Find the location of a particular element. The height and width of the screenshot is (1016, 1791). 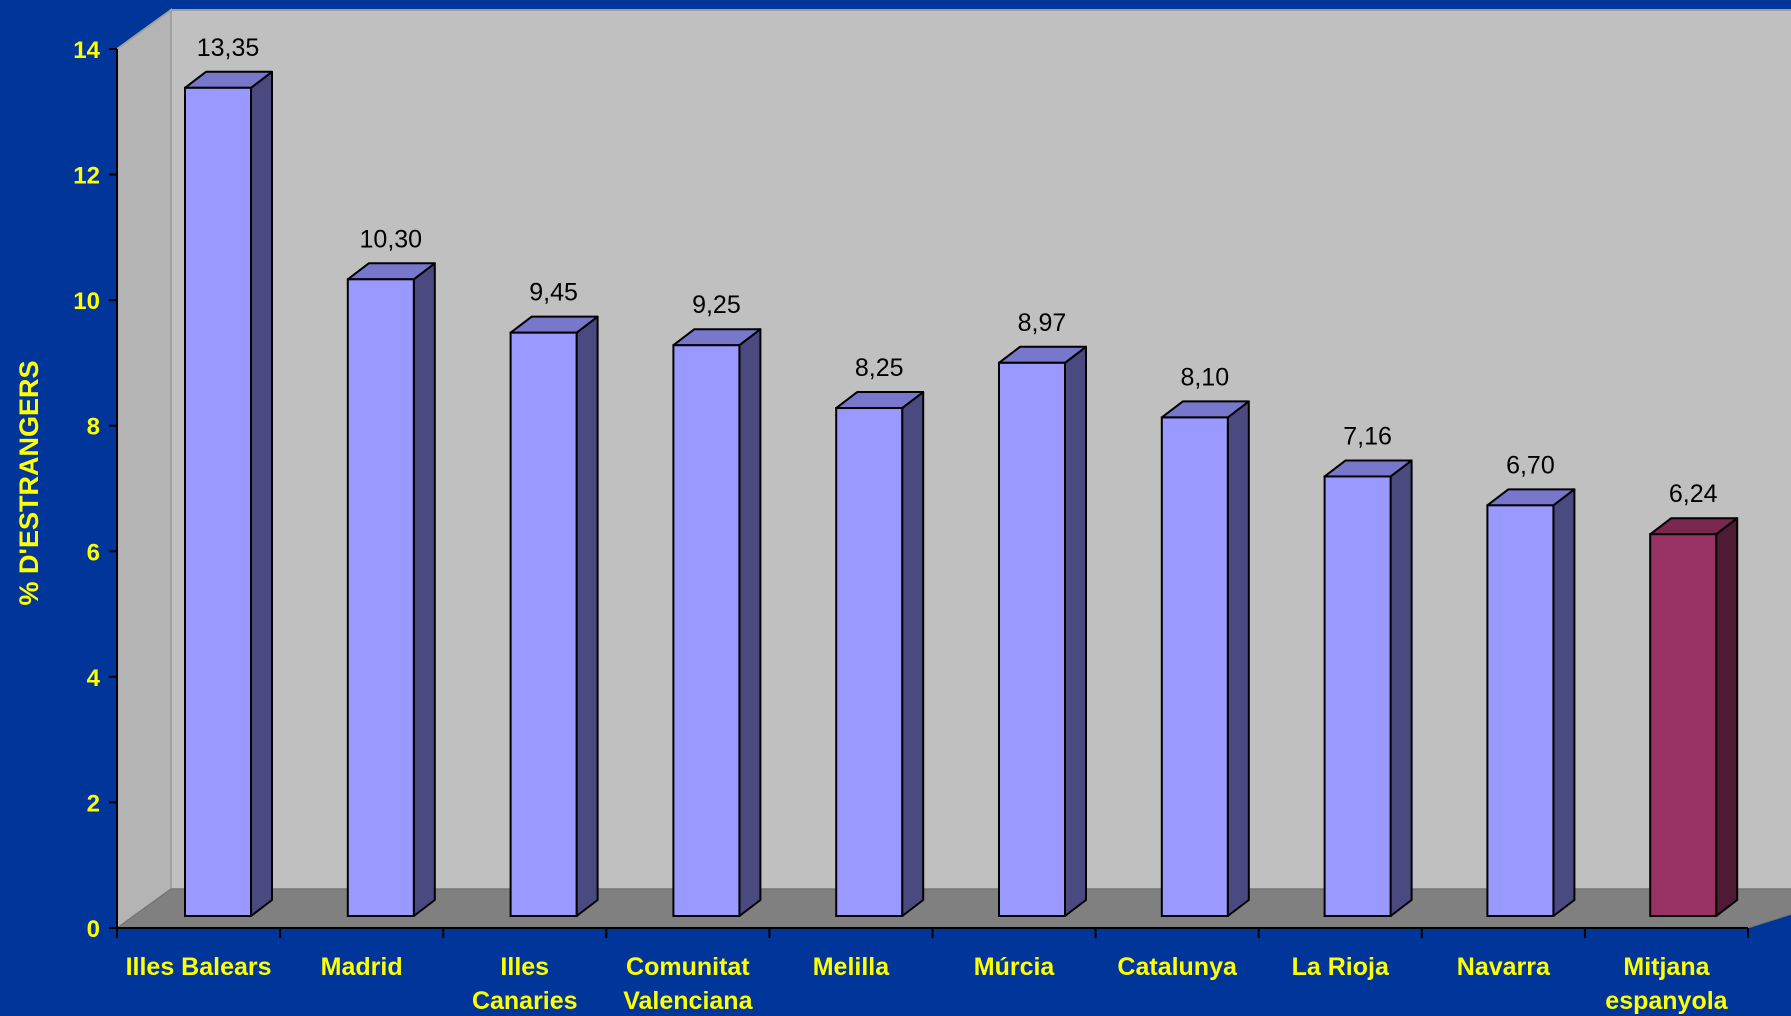

x-tick-label: Illes Canaries is located at coordinates (525, 984).